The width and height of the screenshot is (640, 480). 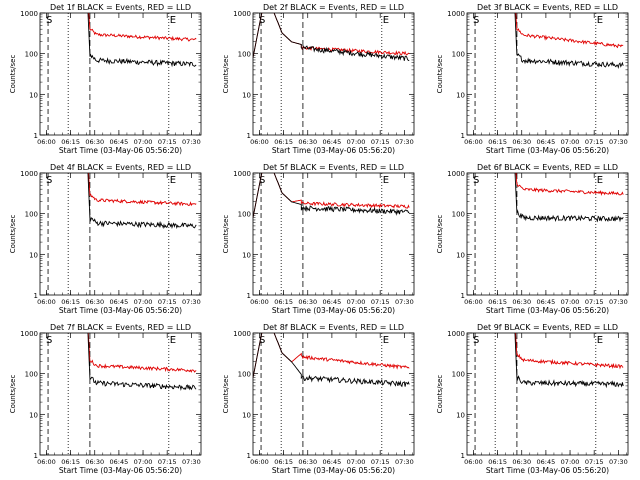 I want to click on panel-title: Det 5f BLACK = Events, RED = LLD, so click(x=333, y=167).